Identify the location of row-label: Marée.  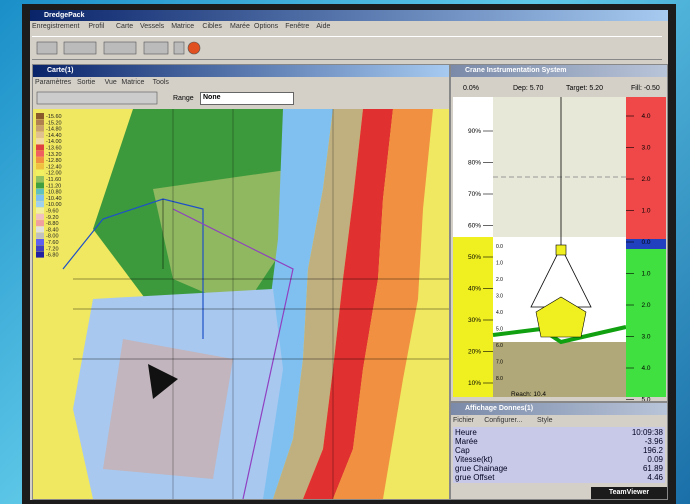
(466, 441).